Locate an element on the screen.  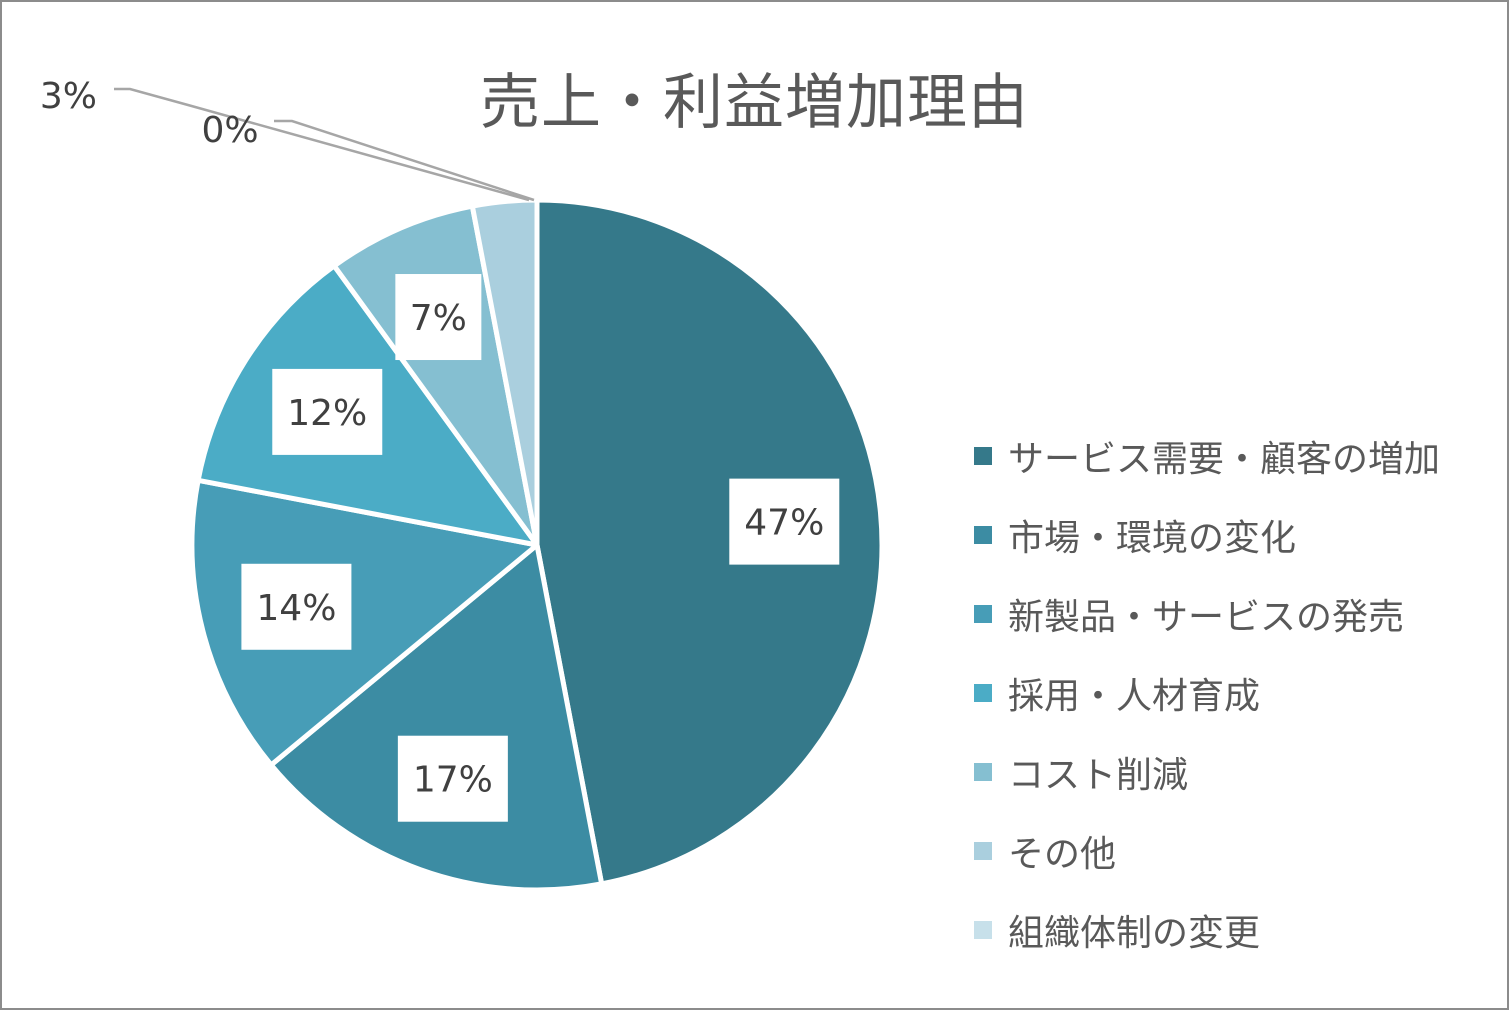
legend-label: サービス需要・顧客の増加 is located at coordinates (1224, 459).